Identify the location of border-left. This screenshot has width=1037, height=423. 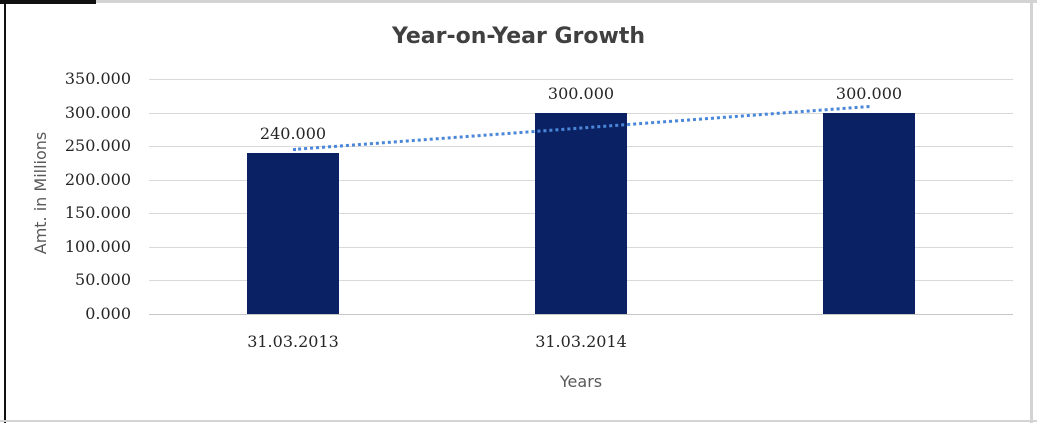
(5, 211).